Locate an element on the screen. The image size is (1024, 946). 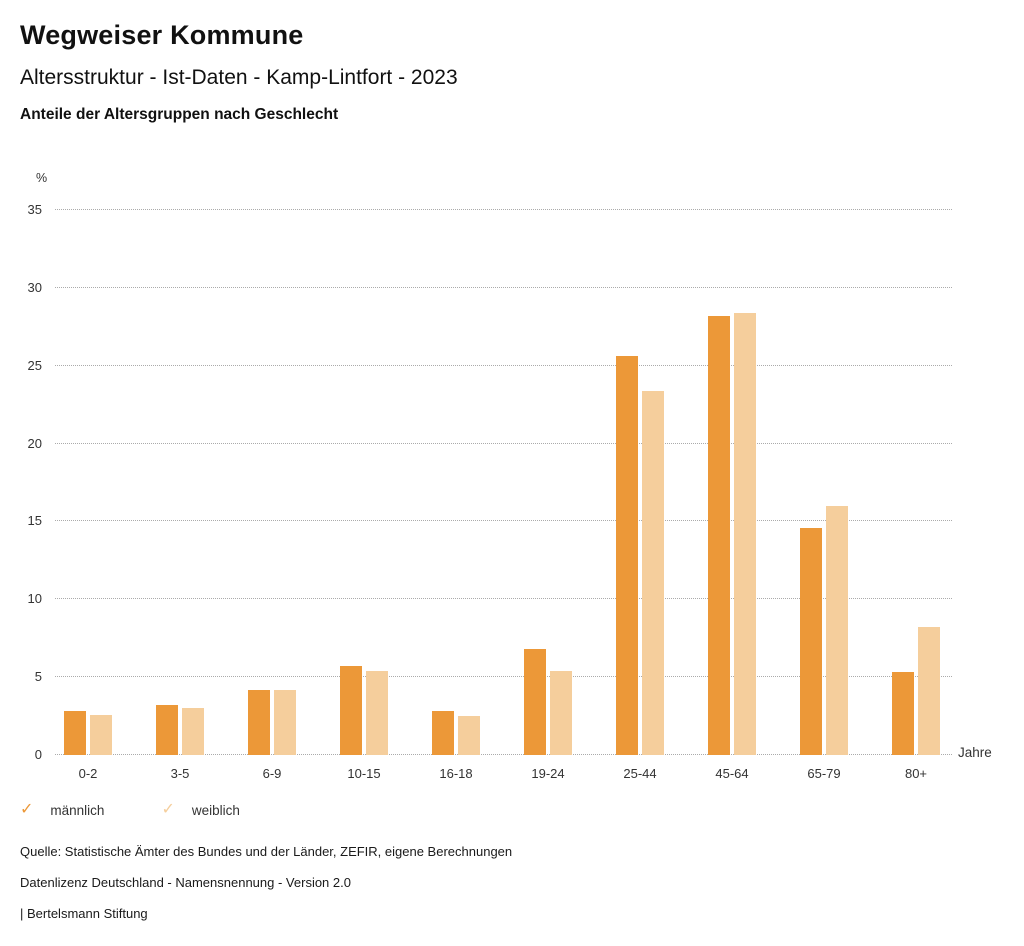
attribution-note: | Bertelsmann Stiftung is located at coordinates (84, 913).